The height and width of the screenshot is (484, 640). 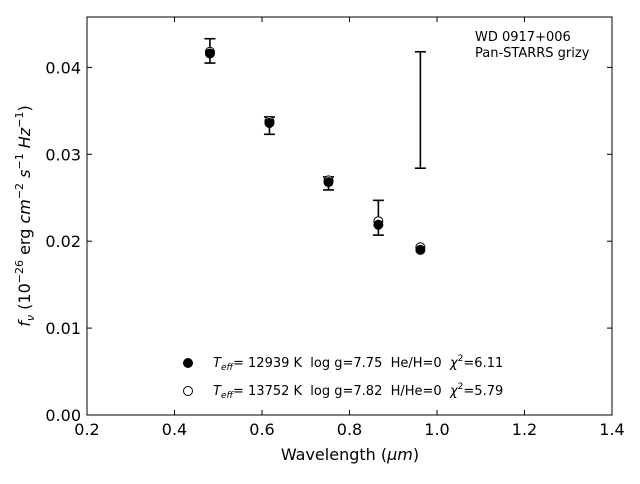 I want to click on x-tick-label: 0.4, so click(x=174, y=429).